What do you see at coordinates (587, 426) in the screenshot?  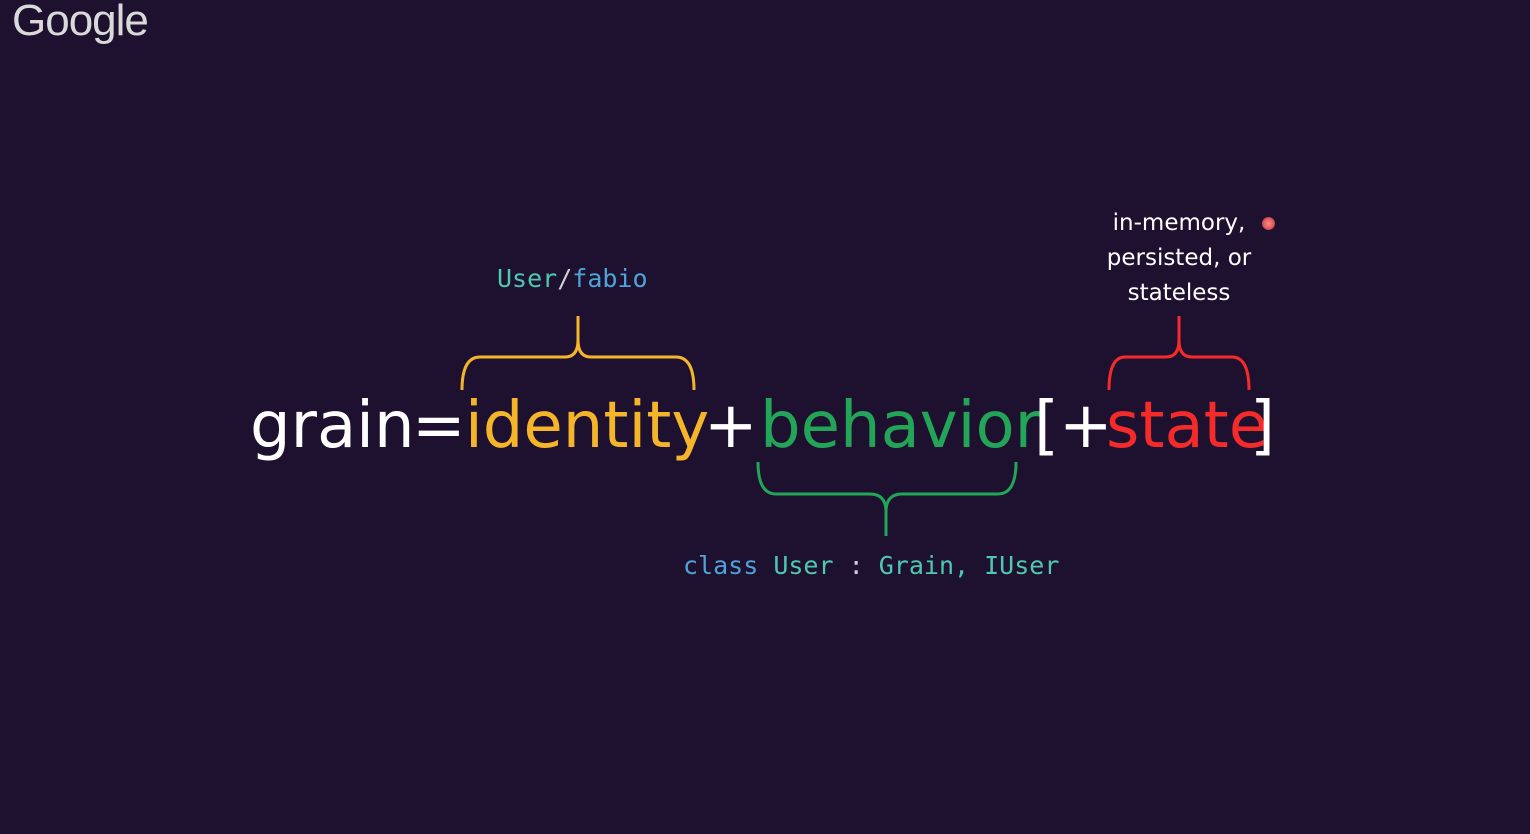 I see `eq-identity: identity` at bounding box center [587, 426].